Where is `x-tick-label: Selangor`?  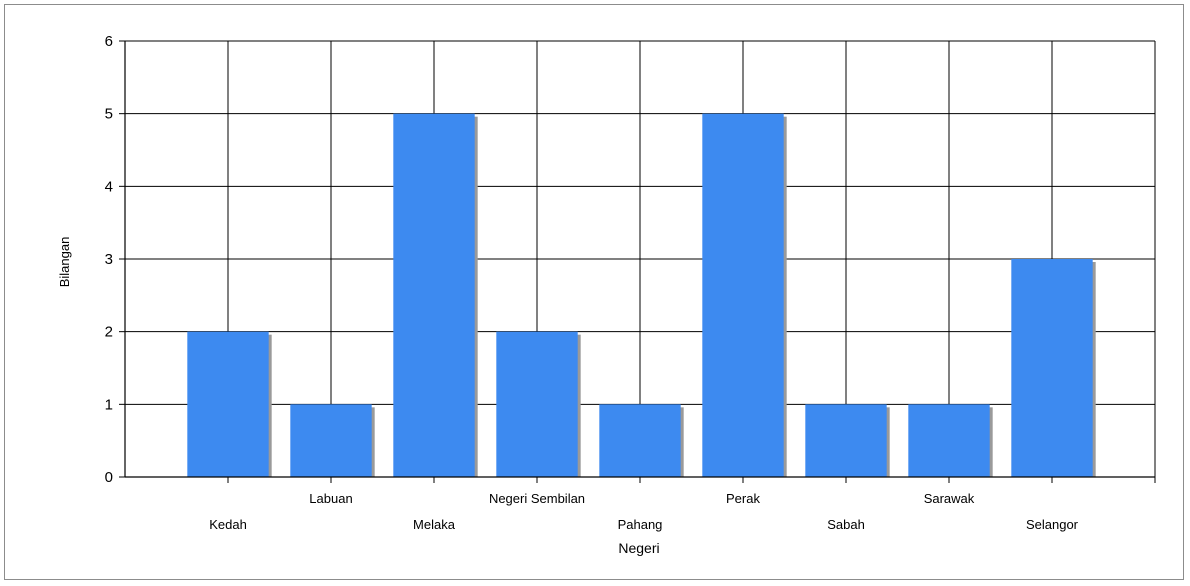
x-tick-label: Selangor is located at coordinates (1052, 524).